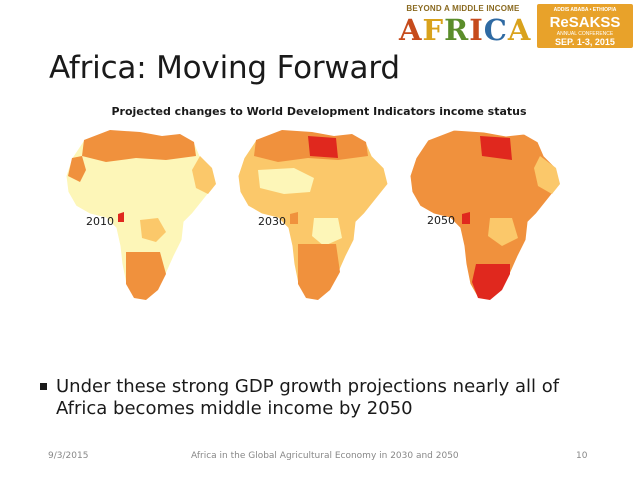  I want to click on bullet-square-icon, so click(43, 386).